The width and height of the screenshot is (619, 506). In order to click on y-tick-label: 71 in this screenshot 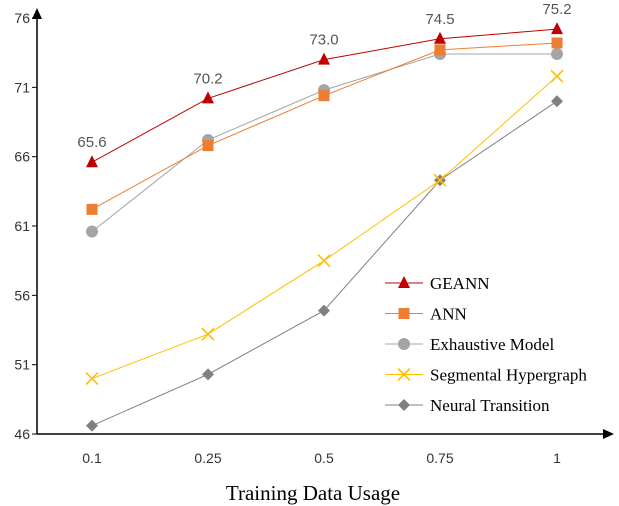, I will do `click(22, 87)`.